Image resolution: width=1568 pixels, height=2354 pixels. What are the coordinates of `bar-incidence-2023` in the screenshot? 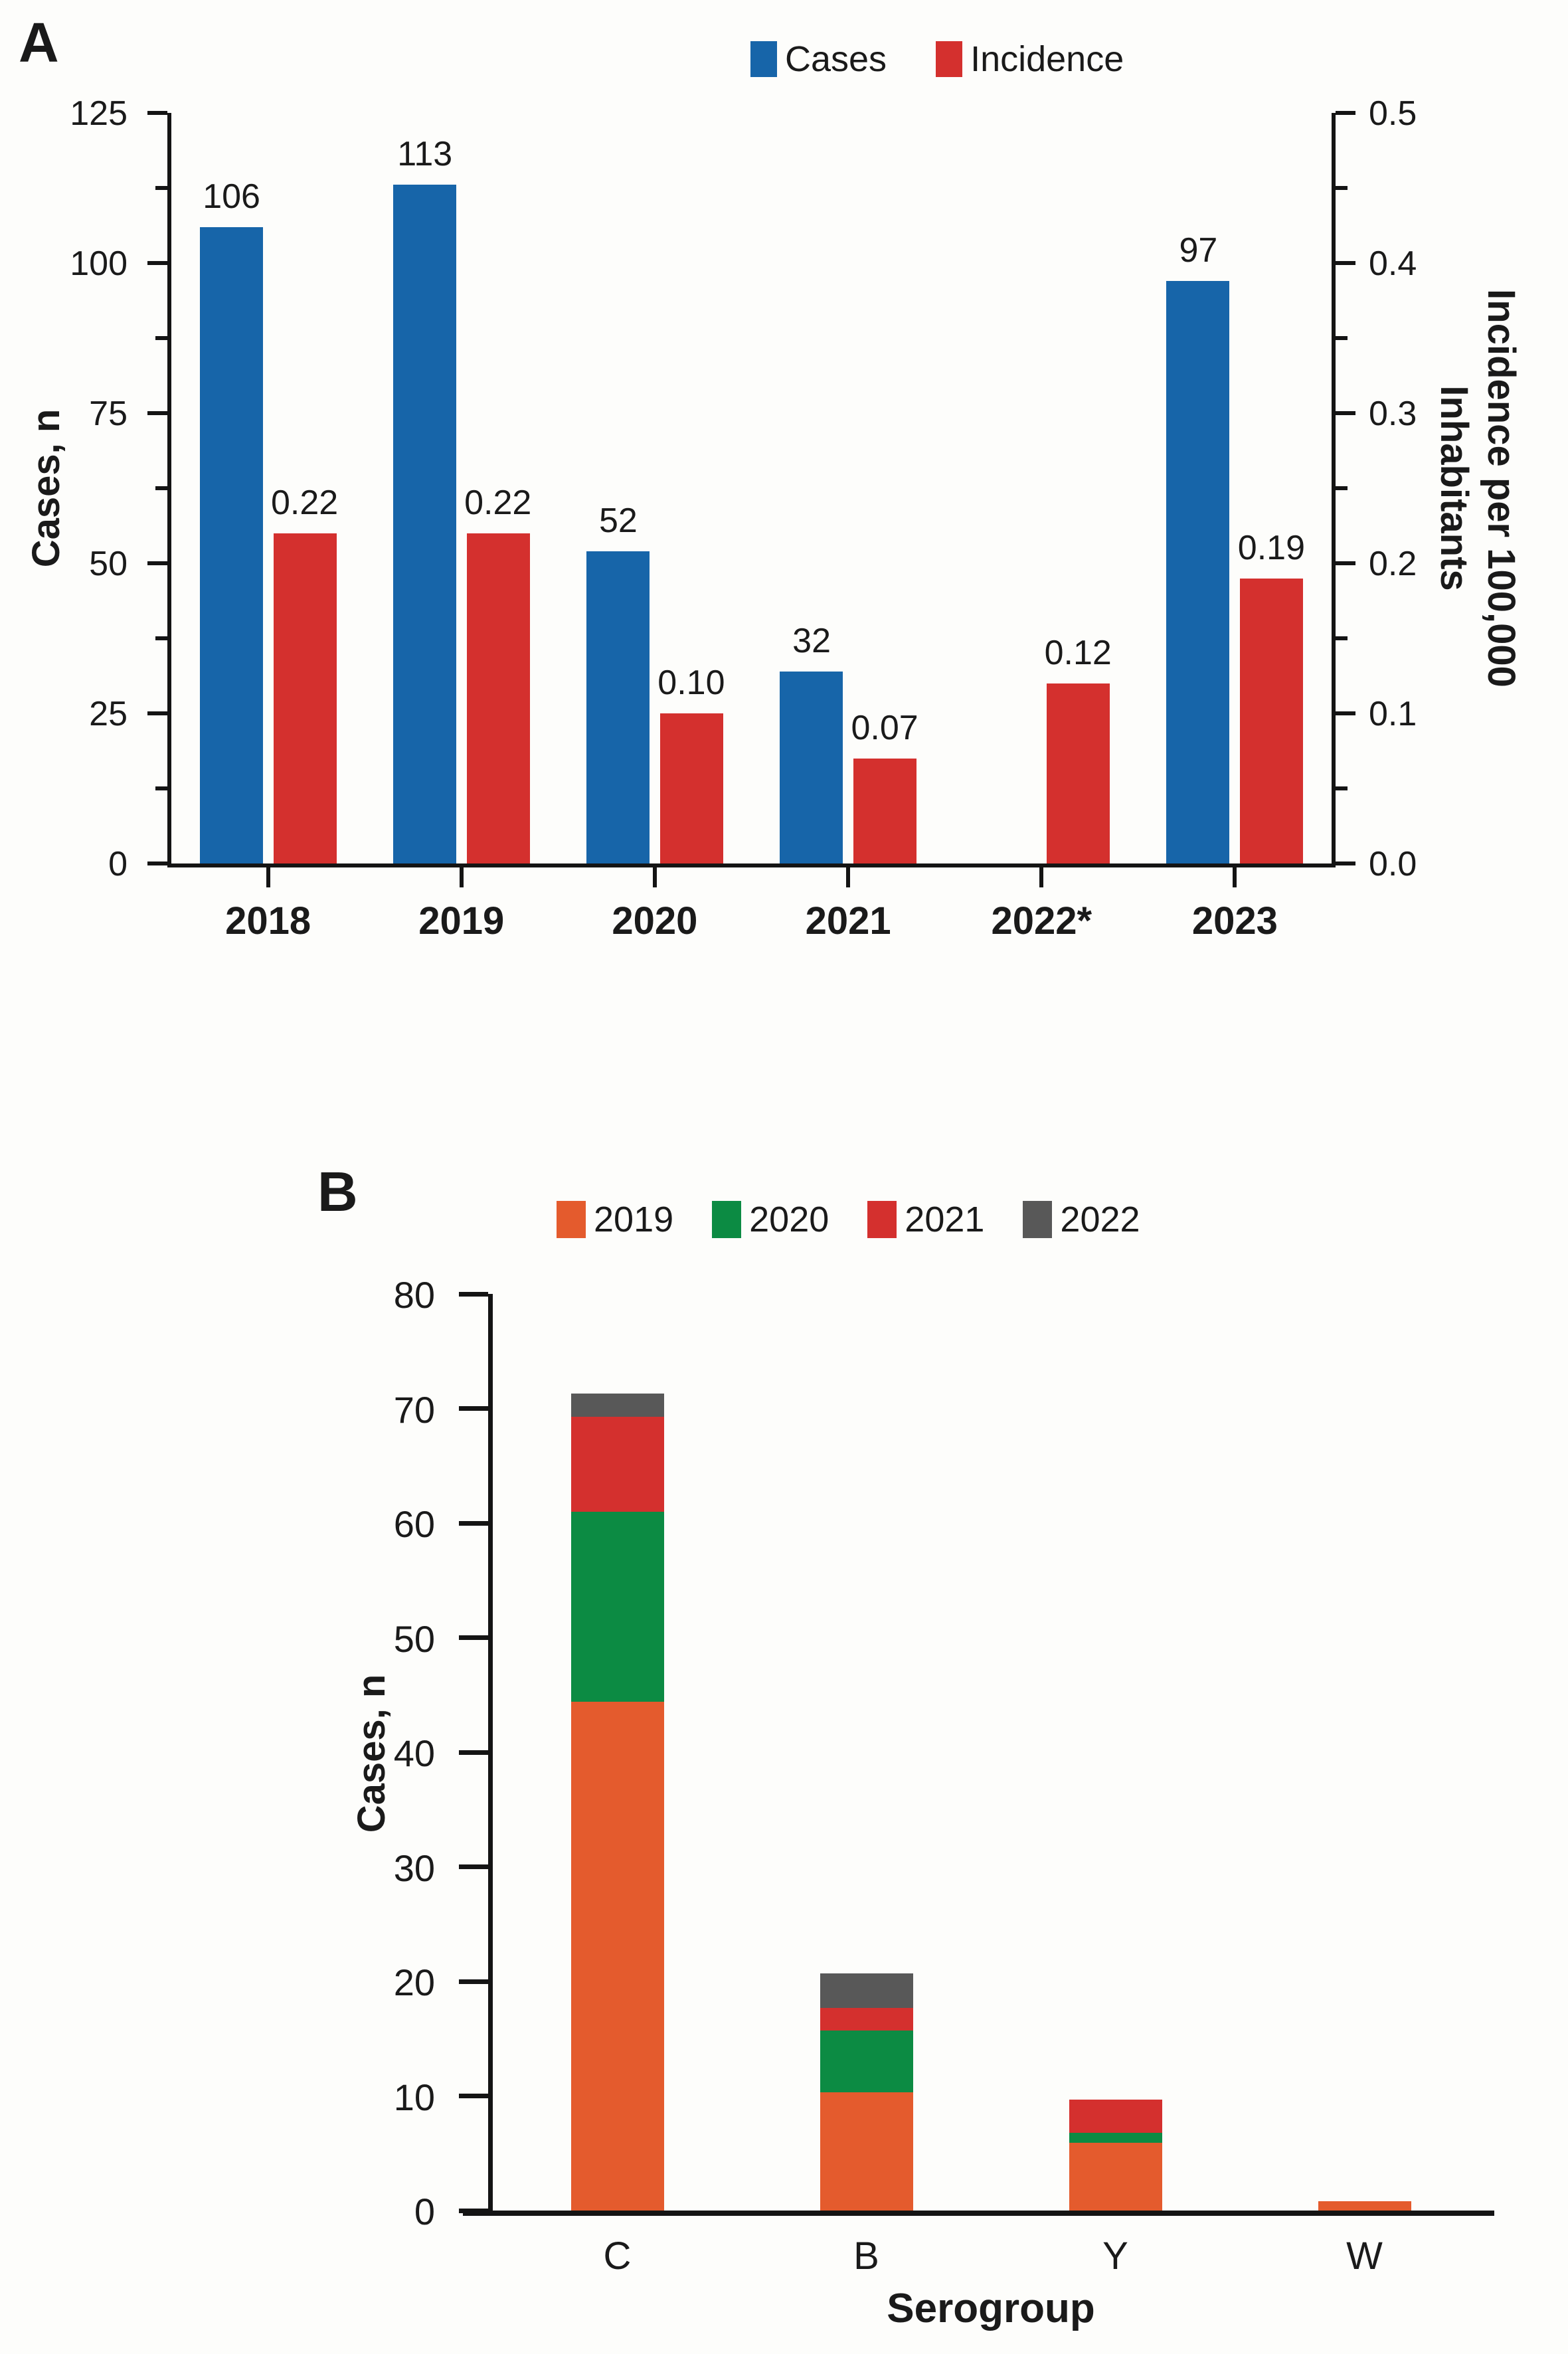 It's located at (1272, 721).